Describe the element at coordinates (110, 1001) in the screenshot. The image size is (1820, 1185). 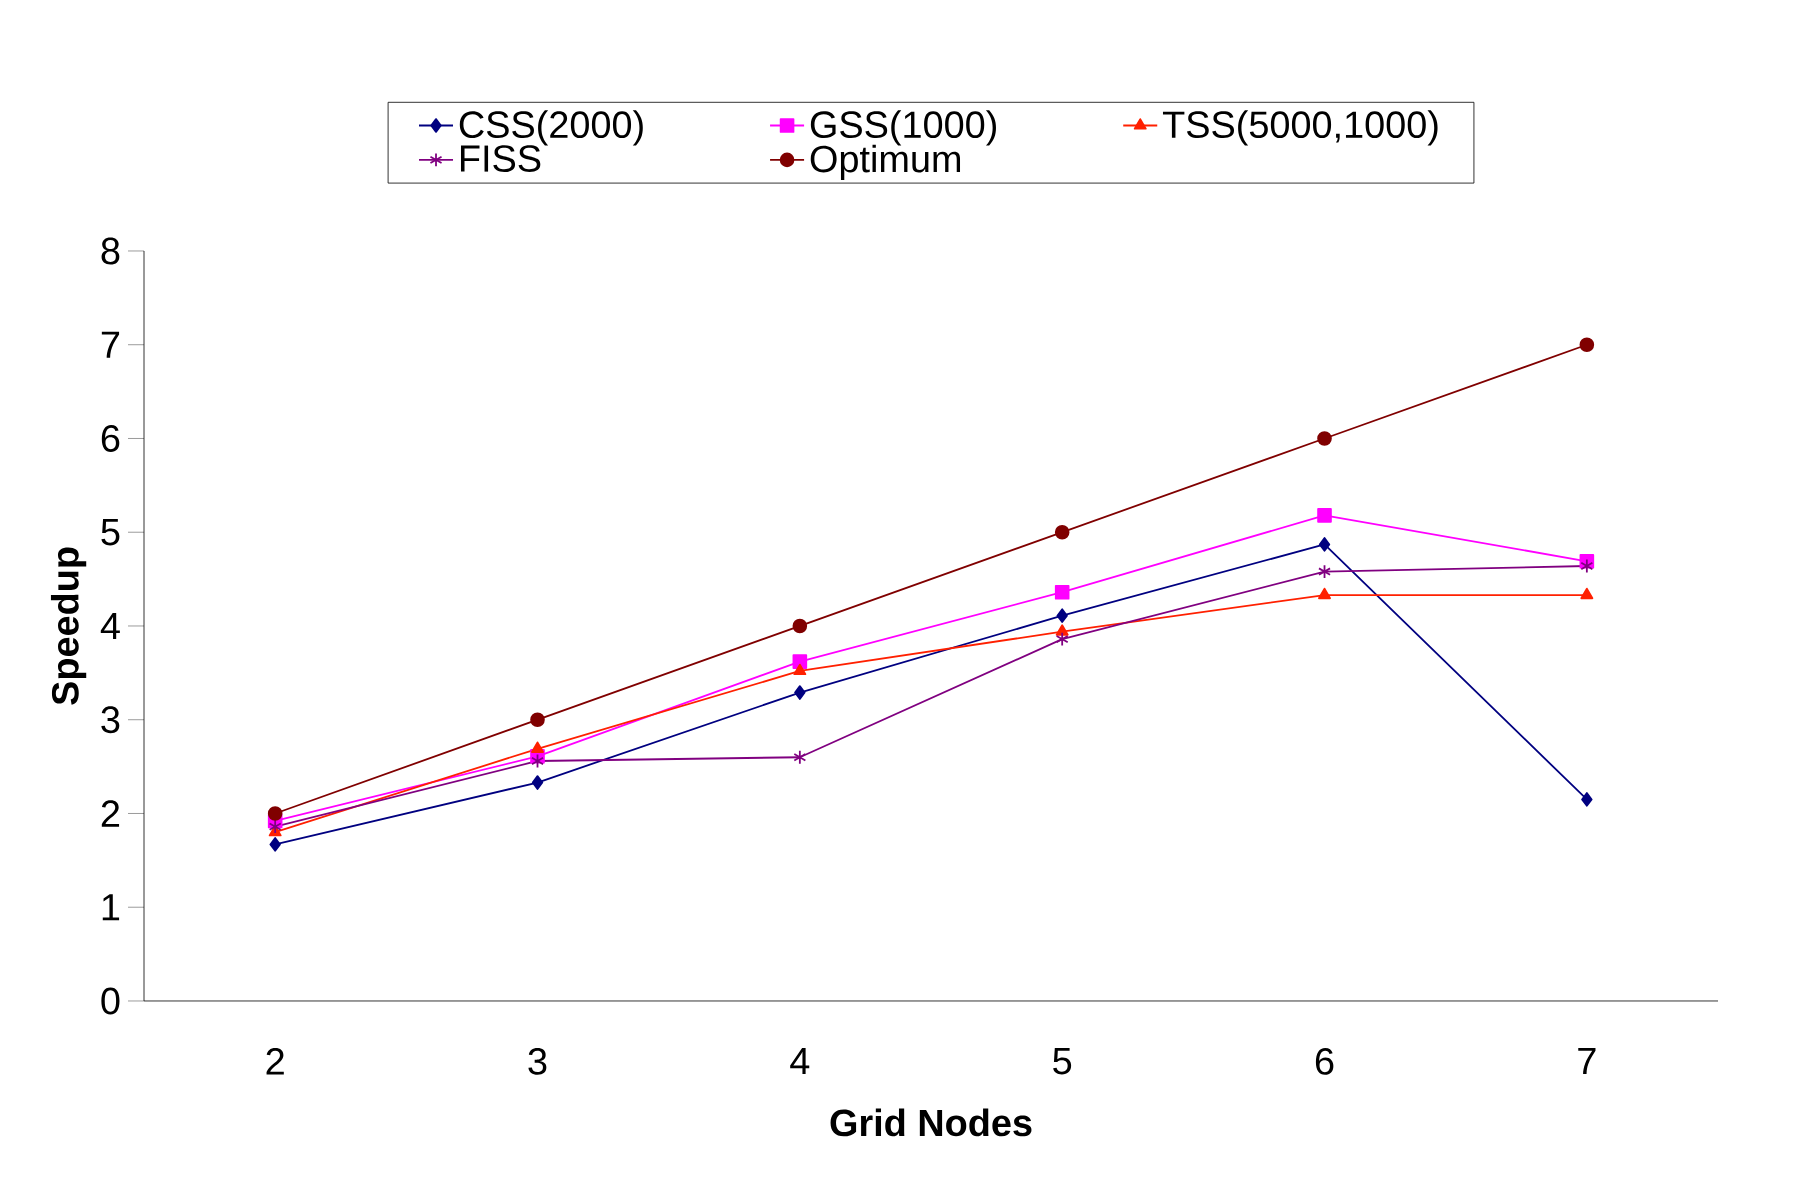
I see `y-tick-label: 0` at that location.